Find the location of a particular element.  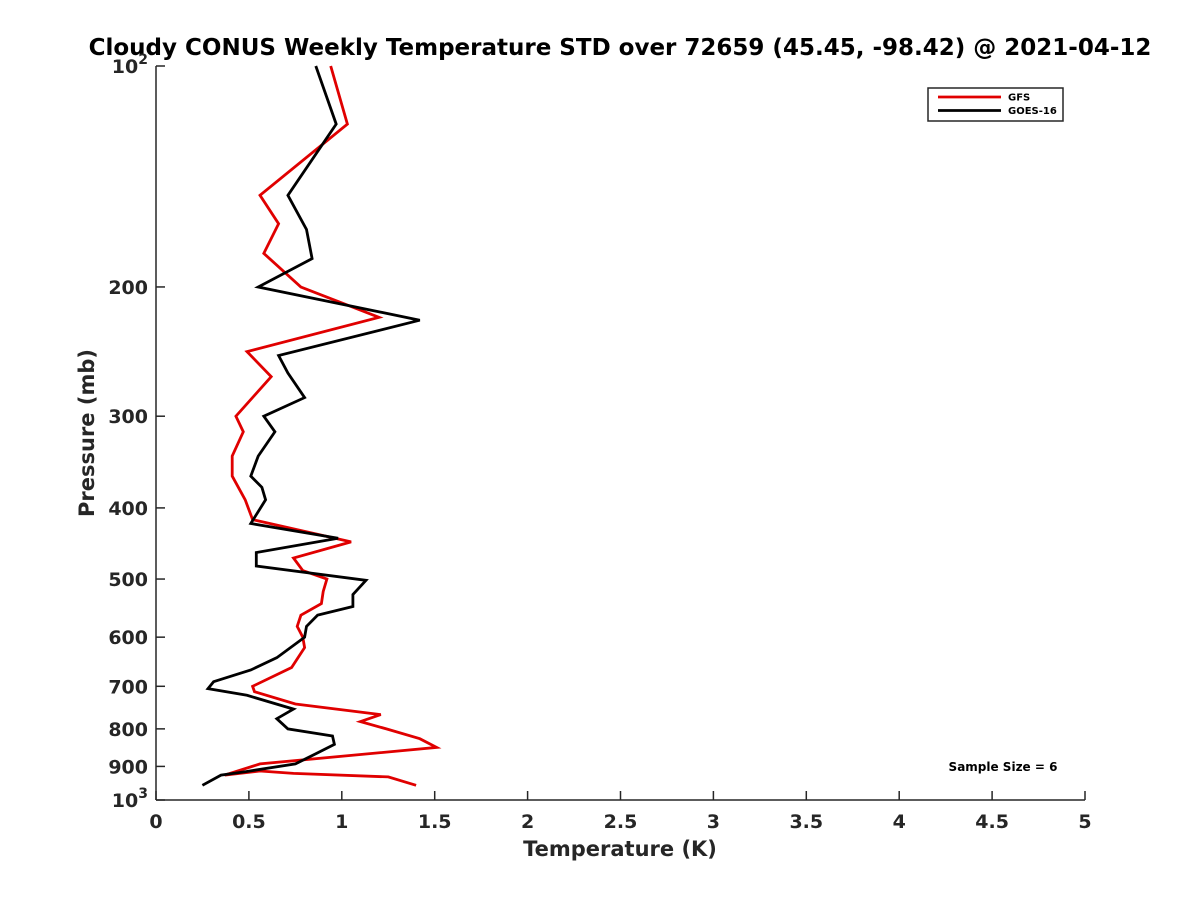

y-tick-label: 700 is located at coordinates (128, 687).